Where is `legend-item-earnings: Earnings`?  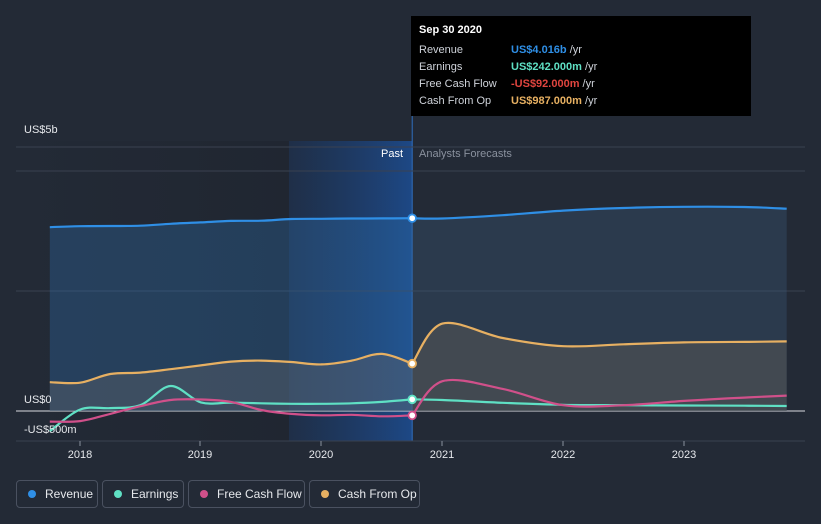 legend-item-earnings: Earnings is located at coordinates (143, 494).